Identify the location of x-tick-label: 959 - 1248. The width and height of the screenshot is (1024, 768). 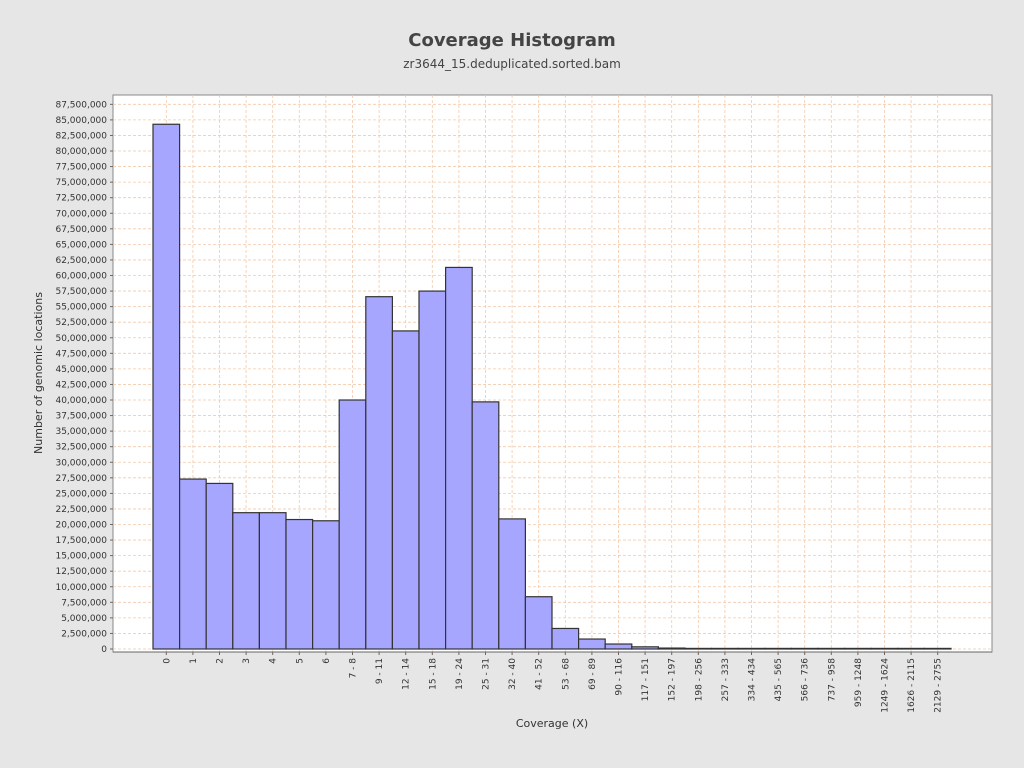
(859, 682).